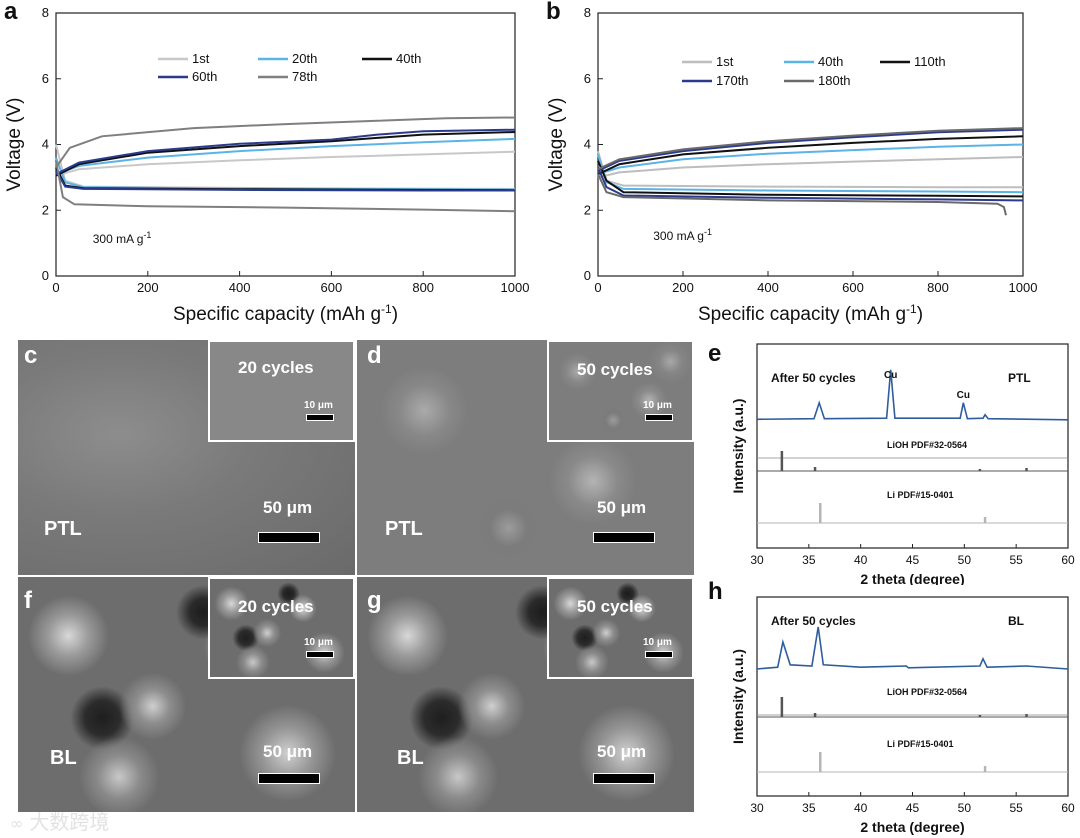 The width and height of the screenshot is (1080, 838). Describe the element at coordinates (1023, 287) in the screenshot. I see `x-tick-label-1000: 1000` at that location.